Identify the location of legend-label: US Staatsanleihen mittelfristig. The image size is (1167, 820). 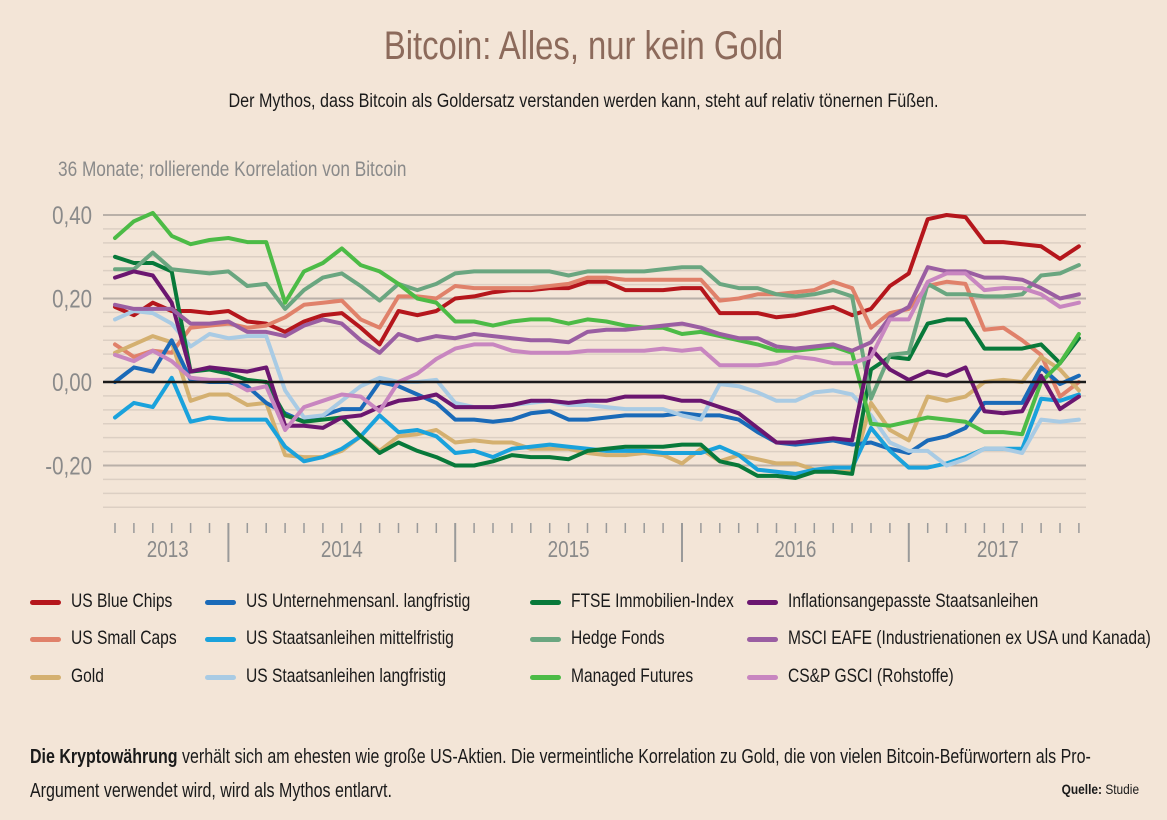
(350, 638).